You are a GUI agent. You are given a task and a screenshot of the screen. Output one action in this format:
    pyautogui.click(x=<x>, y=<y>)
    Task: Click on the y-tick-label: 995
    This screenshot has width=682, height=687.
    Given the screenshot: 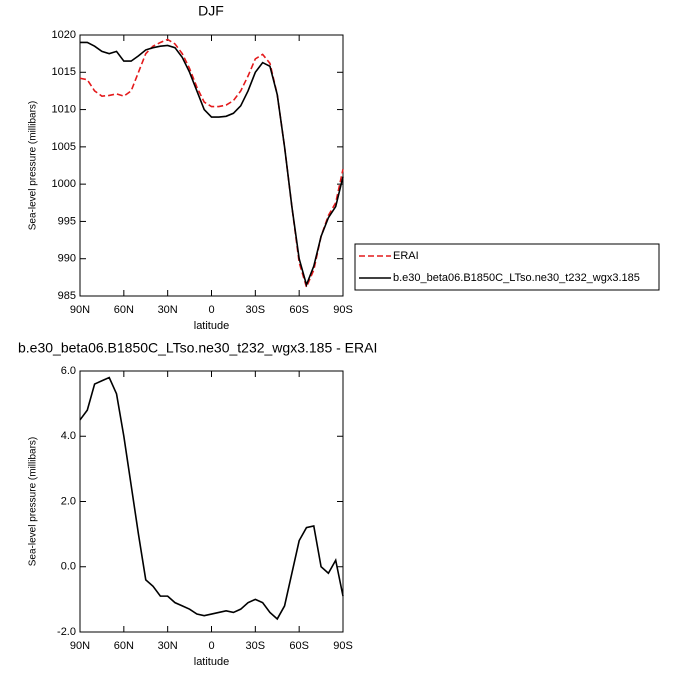 What is the action you would take?
    pyautogui.click(x=67, y=221)
    